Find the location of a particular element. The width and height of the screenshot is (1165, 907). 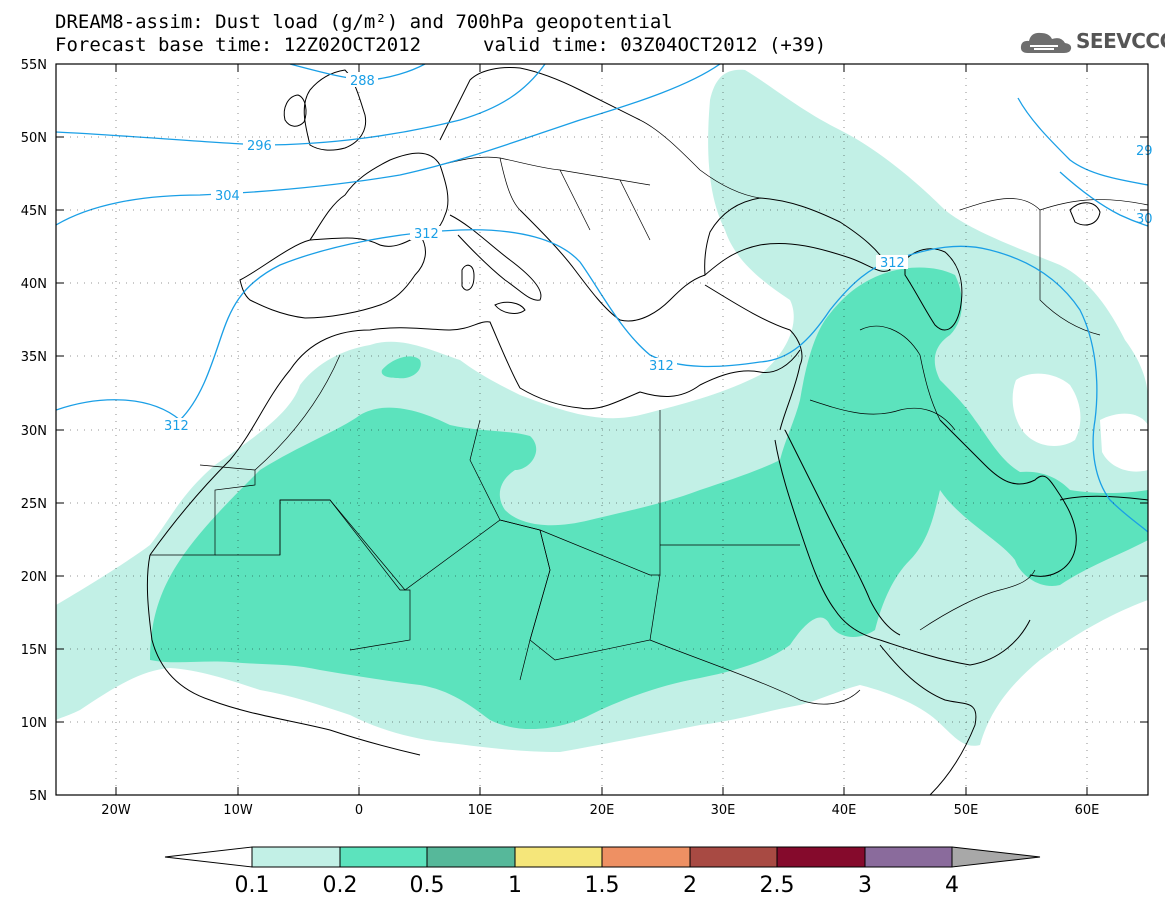

border-sudan-ethiopia is located at coordinates (755, 672).